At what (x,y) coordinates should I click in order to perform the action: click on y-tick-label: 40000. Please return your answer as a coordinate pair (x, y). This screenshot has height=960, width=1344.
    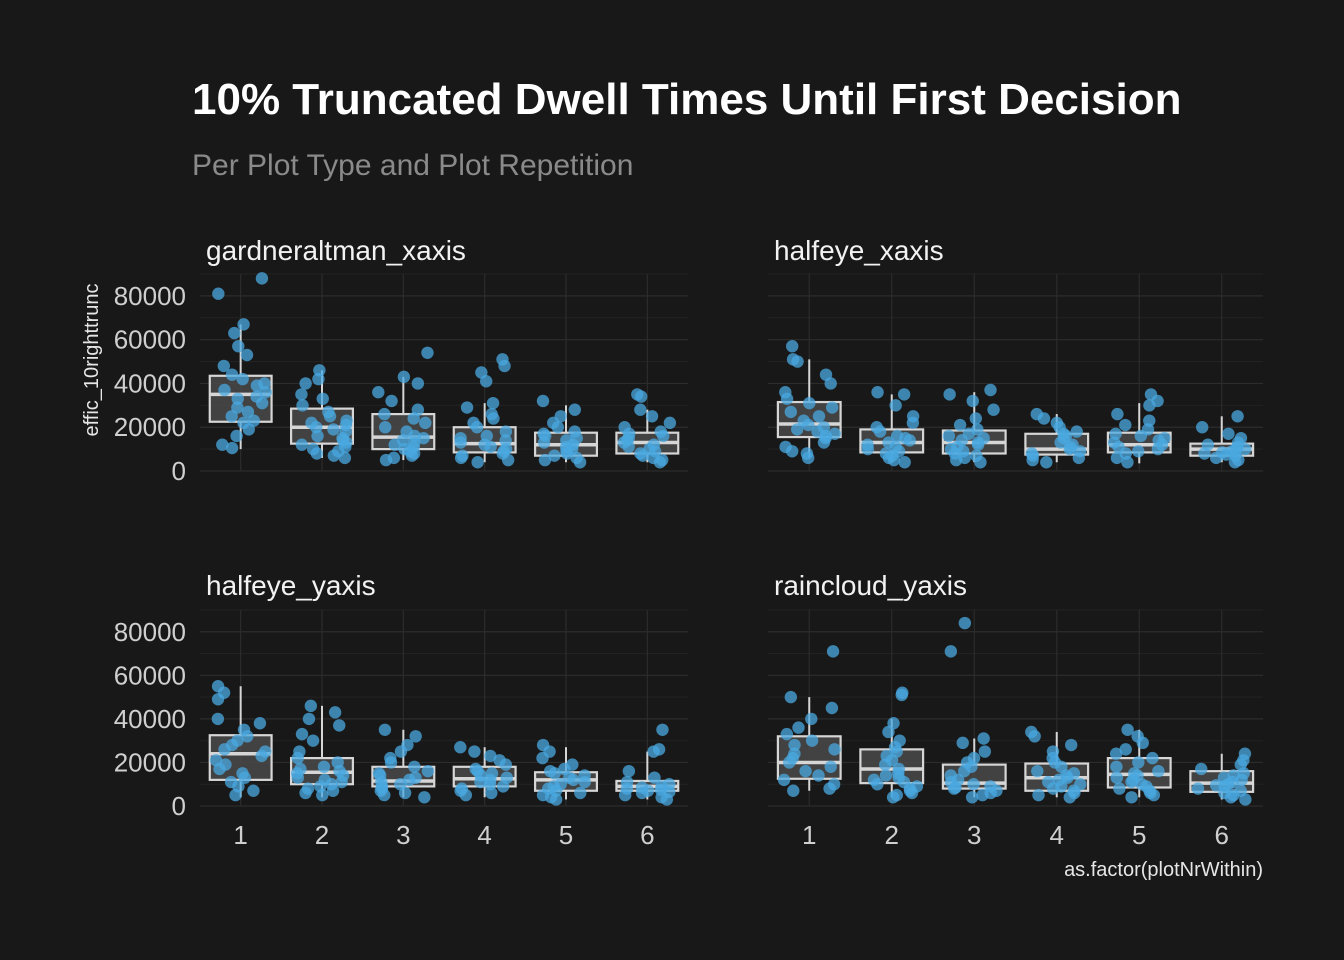
    Looking at the image, I should click on (150, 383).